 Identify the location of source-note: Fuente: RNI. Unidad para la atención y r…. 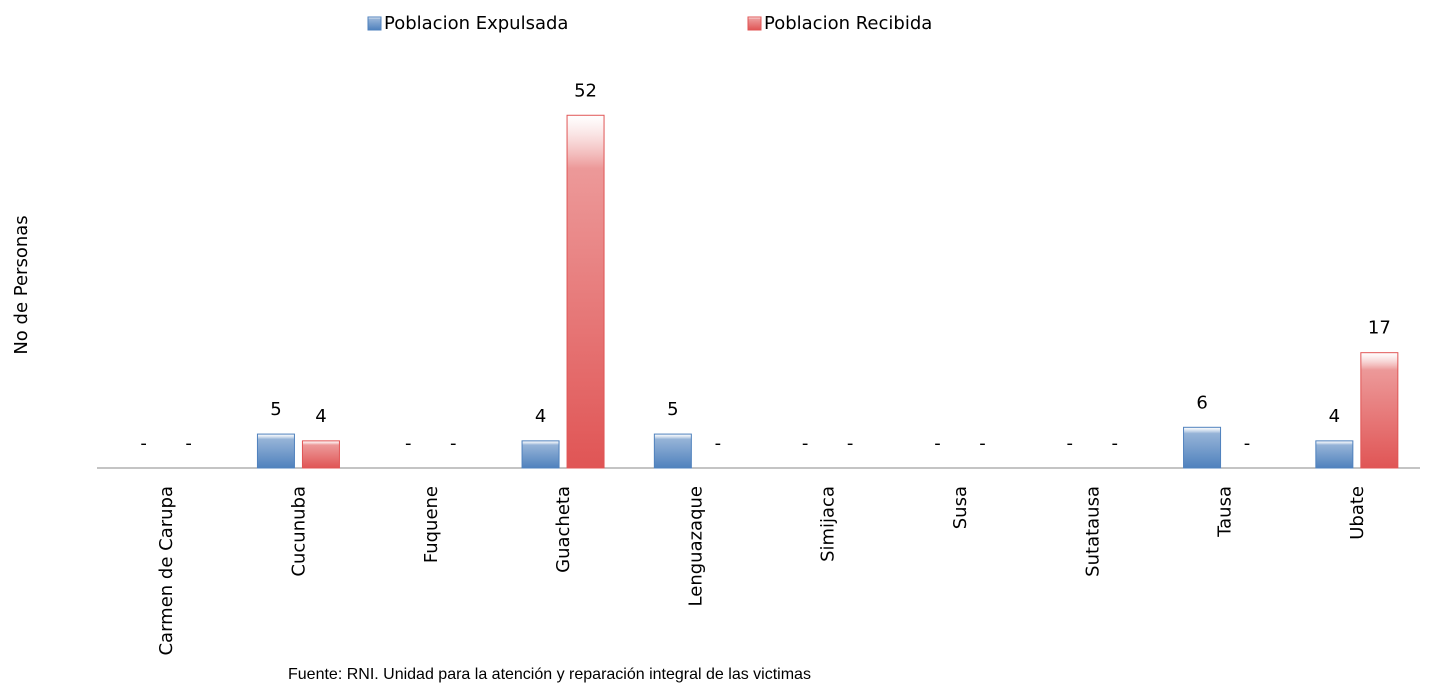
(549, 674).